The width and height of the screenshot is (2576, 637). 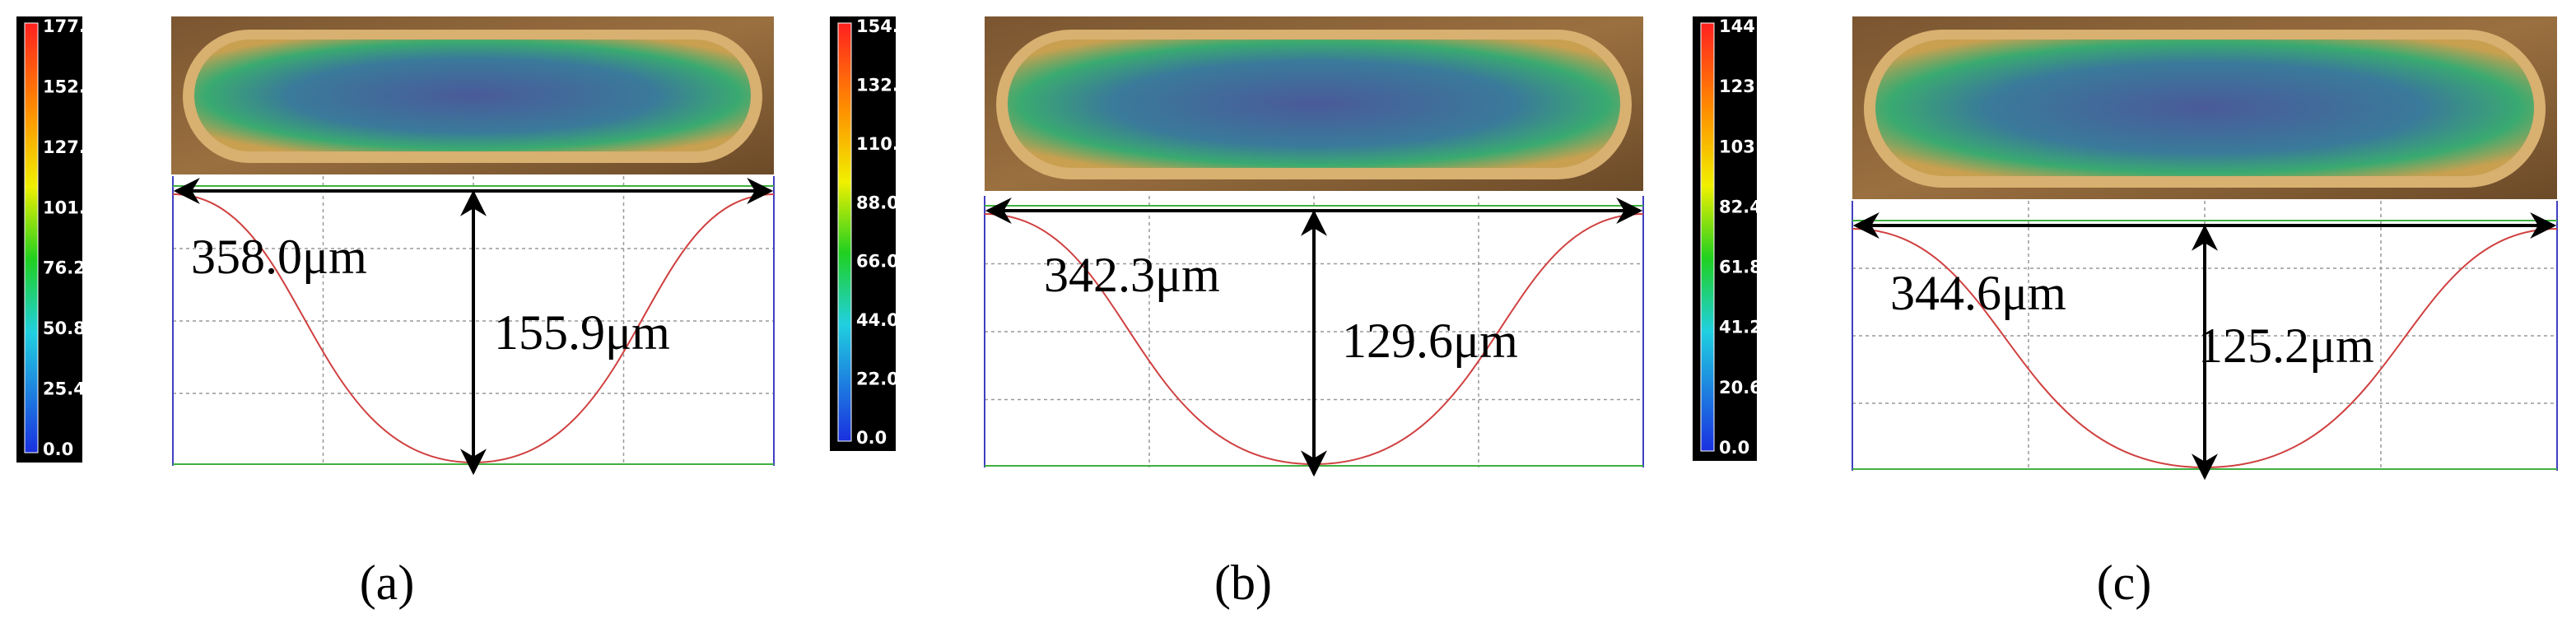 I want to click on colorbar-label: 61.80, so click(x=1746, y=267).